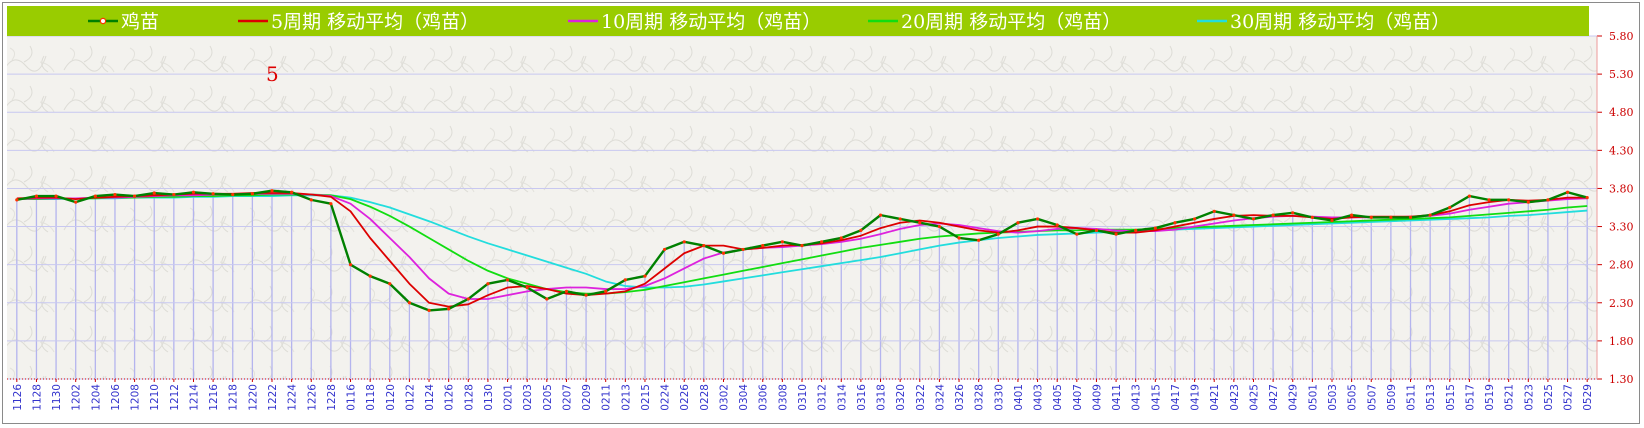  Describe the element at coordinates (214, 397) in the screenshot. I see `x-tick-label: 1216` at that location.